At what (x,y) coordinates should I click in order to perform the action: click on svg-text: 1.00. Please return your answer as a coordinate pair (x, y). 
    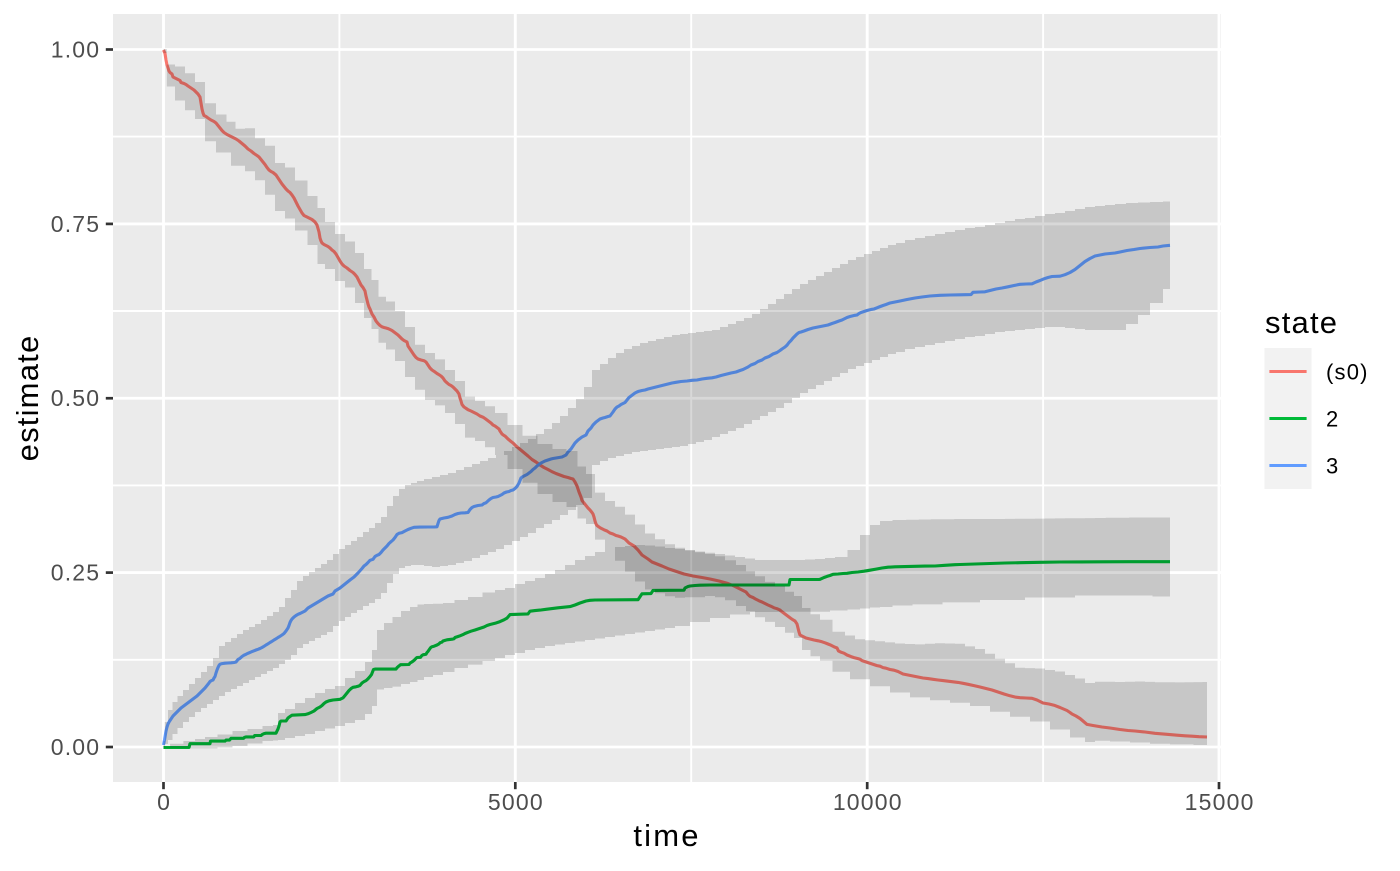
    Looking at the image, I should click on (76, 49).